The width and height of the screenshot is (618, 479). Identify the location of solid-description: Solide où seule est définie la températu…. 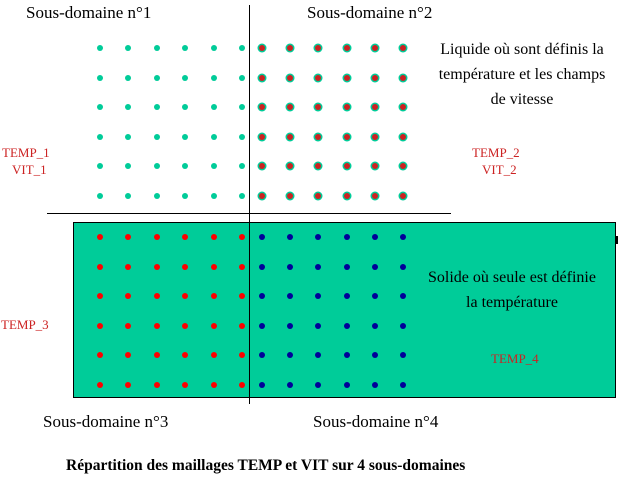
(512, 290).